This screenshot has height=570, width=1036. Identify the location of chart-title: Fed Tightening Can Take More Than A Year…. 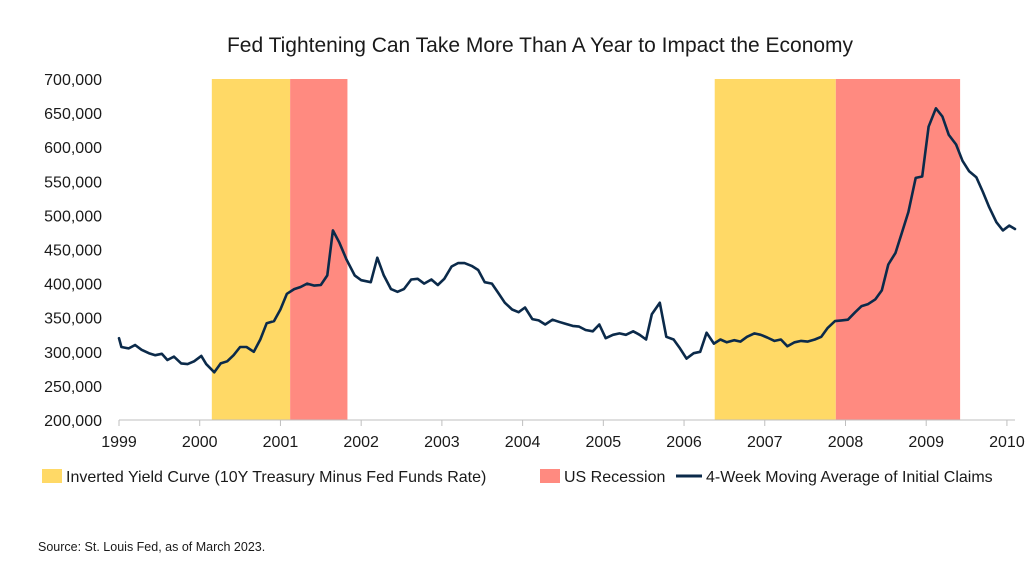
(540, 45).